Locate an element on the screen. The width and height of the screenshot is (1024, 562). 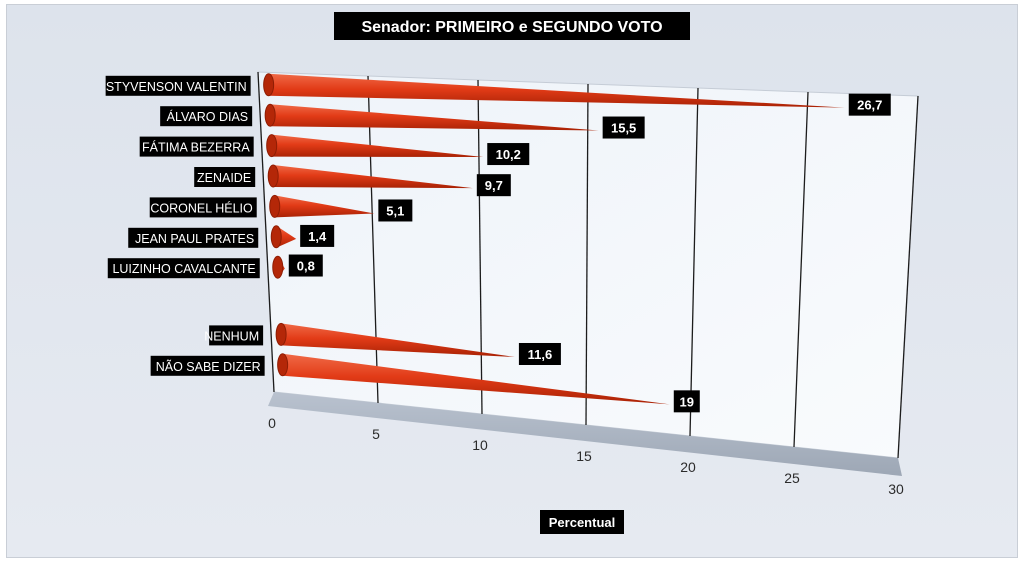
category-label-text: STYVENSON VALENTIN is located at coordinates (176, 87).